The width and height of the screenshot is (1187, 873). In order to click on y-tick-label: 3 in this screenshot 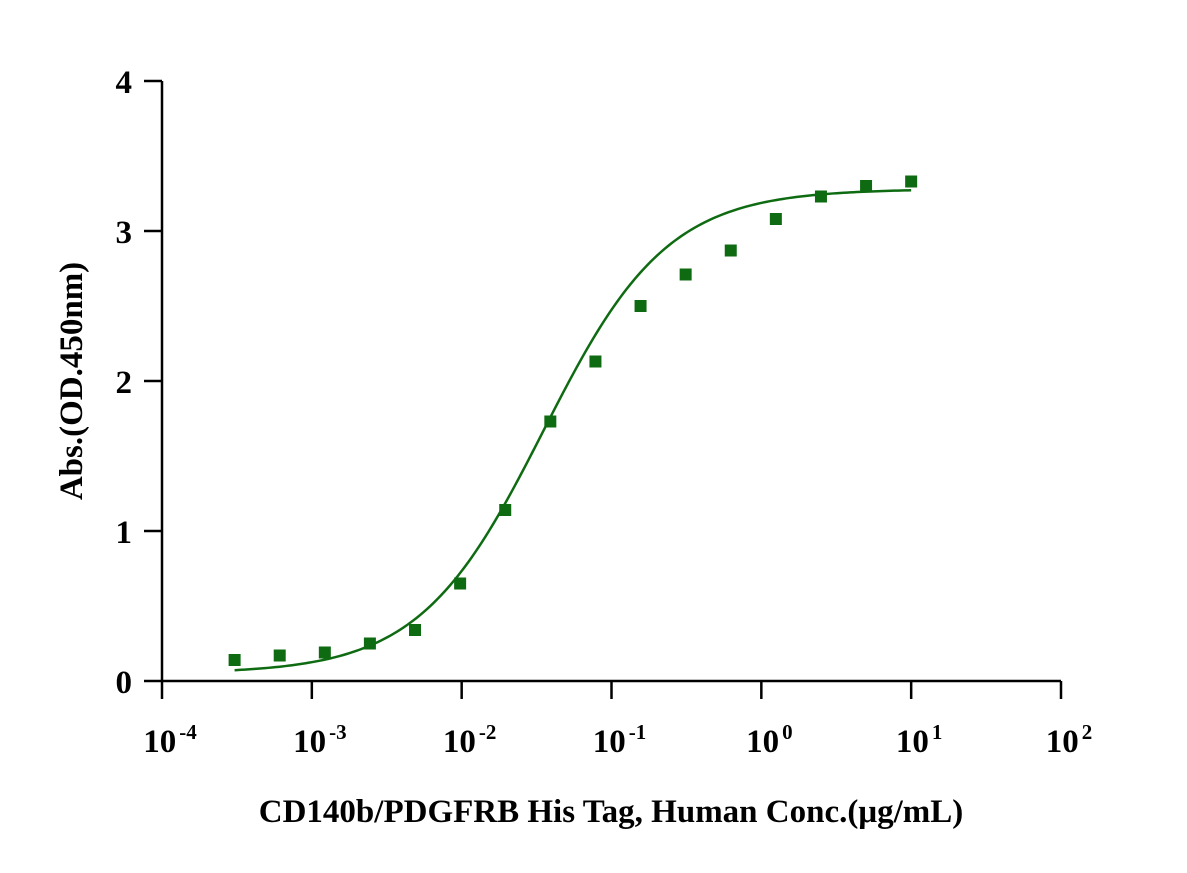, I will do `click(124, 233)`.